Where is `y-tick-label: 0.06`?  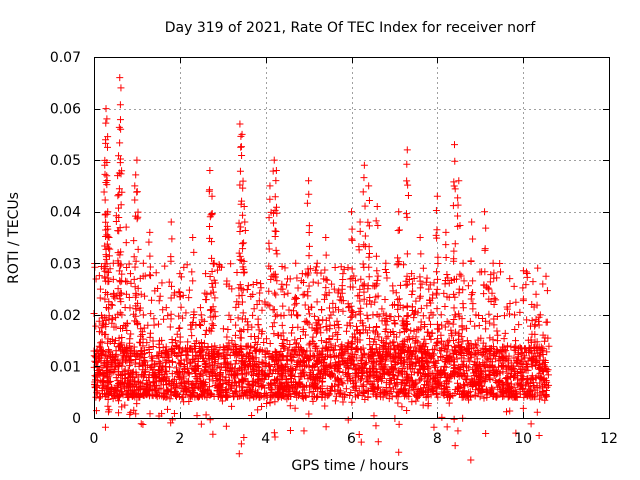 y-tick-label: 0.06 is located at coordinates (65, 110).